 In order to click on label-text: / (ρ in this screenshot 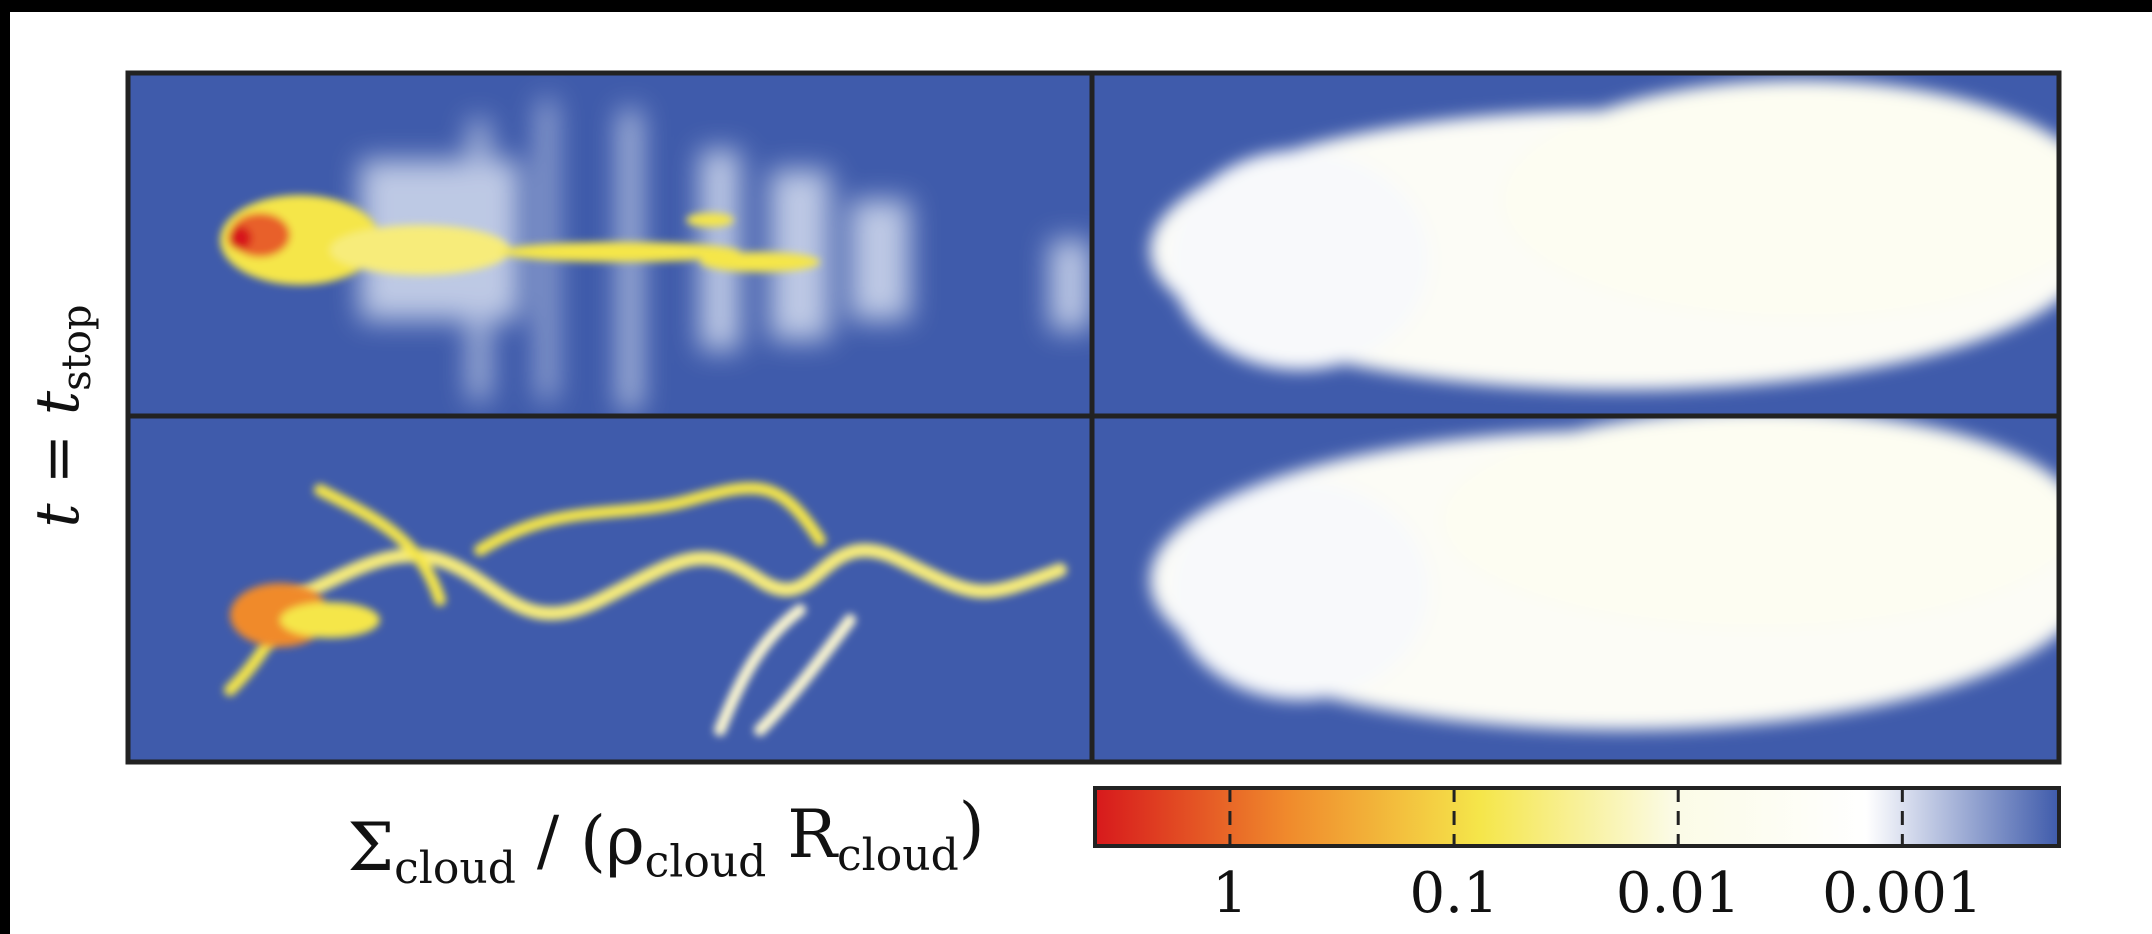, I will do `click(580, 840)`.